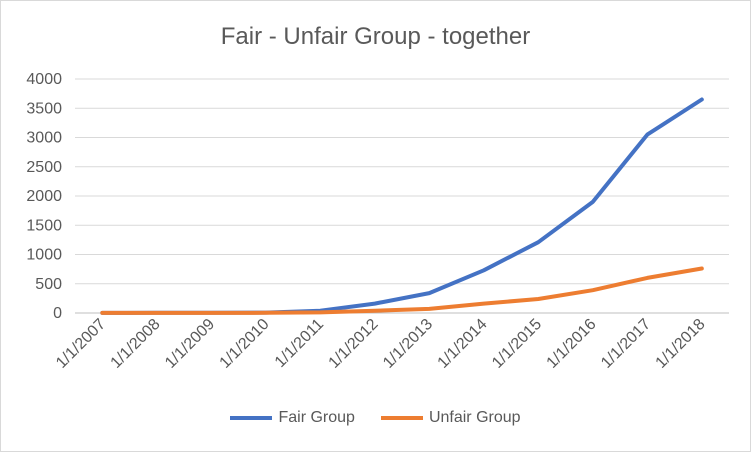 The height and width of the screenshot is (452, 751). Describe the element at coordinates (44, 167) in the screenshot. I see `y-tick-label: 2500` at that location.